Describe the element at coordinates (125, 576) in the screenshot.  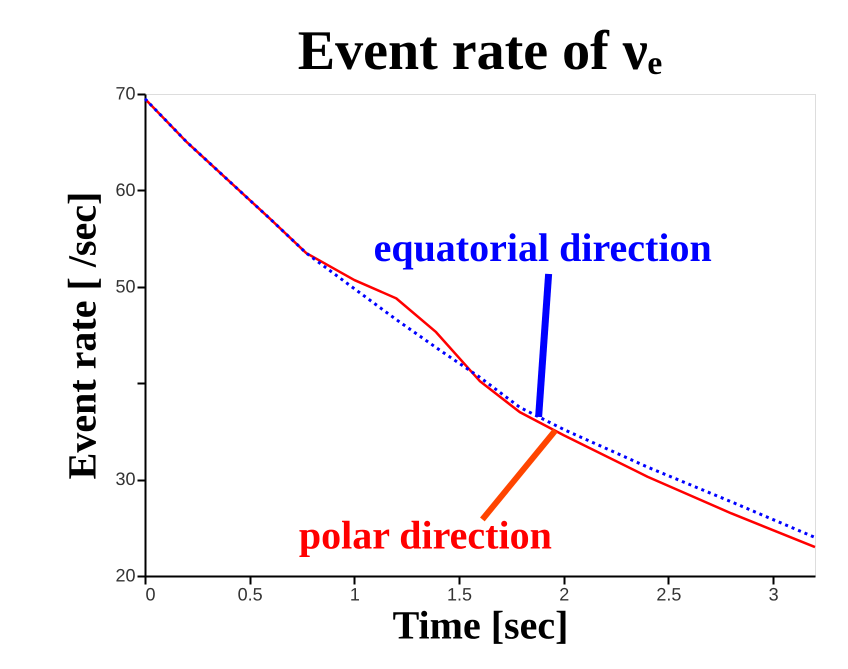
I see `y-tick-label: 20` at that location.